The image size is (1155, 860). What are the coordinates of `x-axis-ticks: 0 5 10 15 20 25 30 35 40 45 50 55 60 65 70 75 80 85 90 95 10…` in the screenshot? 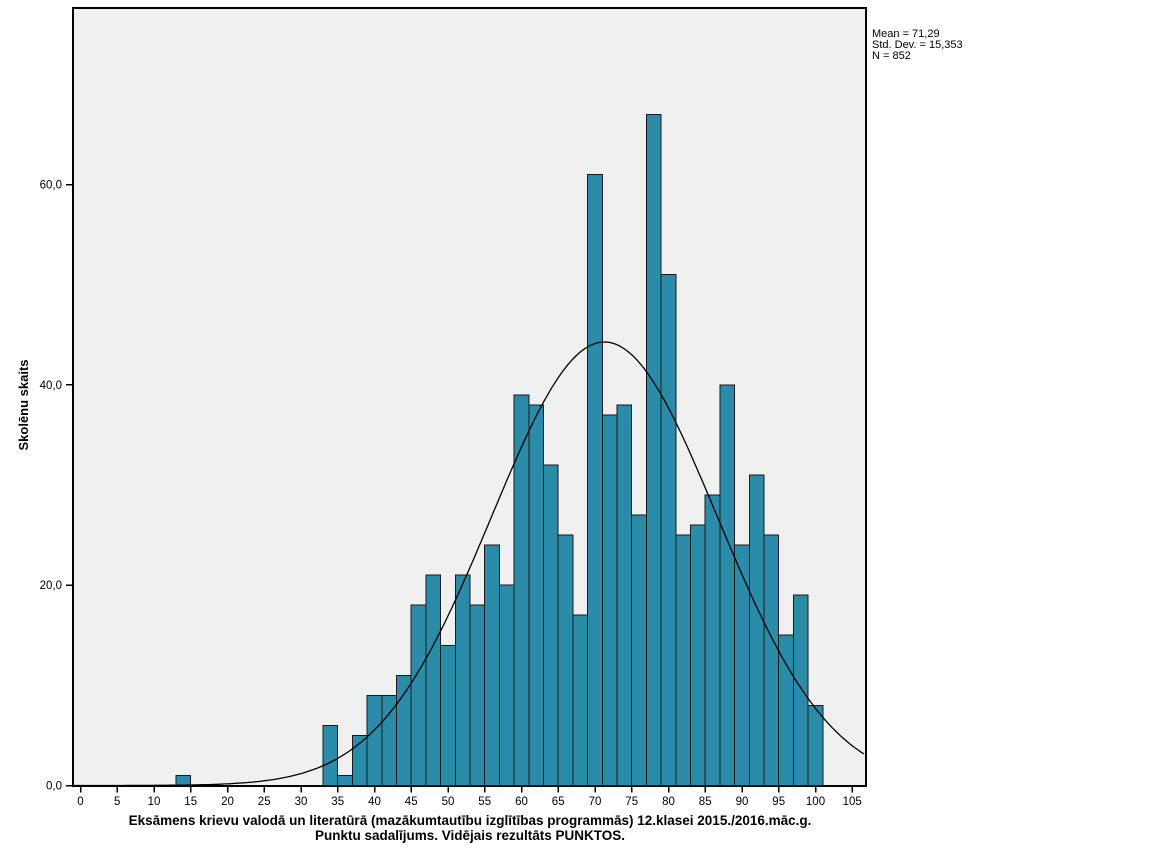 It's located at (469, 797).